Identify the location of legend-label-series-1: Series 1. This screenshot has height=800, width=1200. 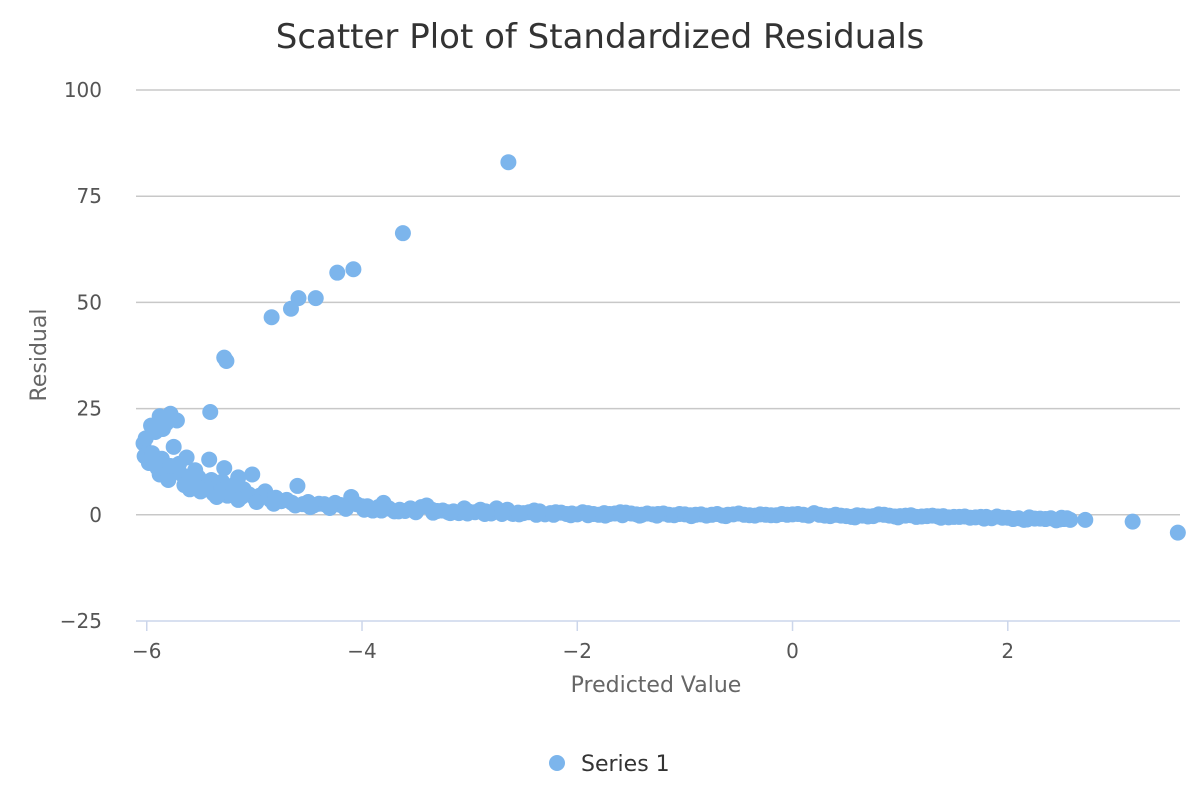
(625, 764).